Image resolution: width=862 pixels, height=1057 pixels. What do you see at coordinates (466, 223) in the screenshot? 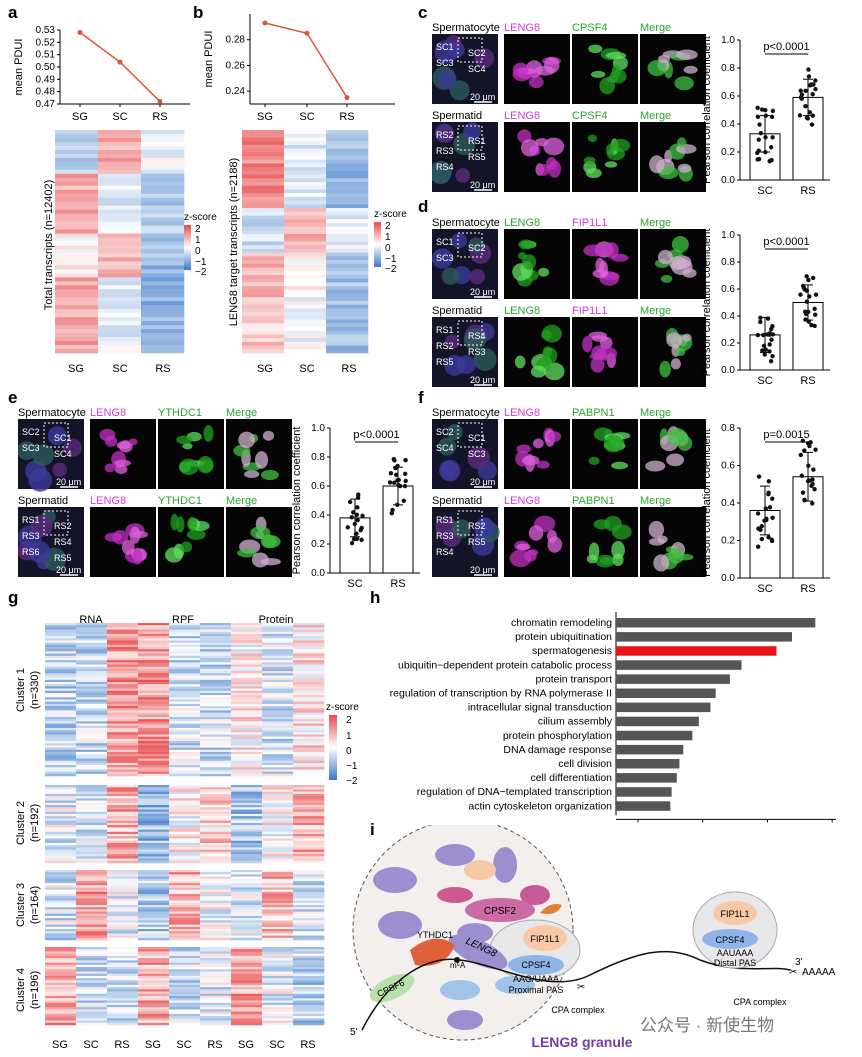
I see `cell-type-label: Spermatocyte` at bounding box center [466, 223].